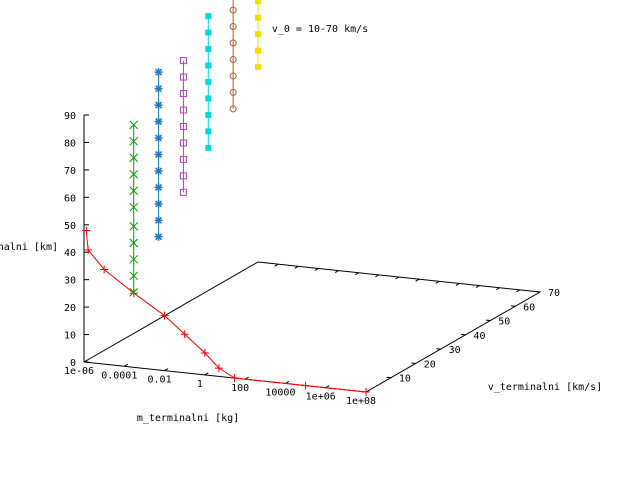 This screenshot has width=640, height=480. Describe the element at coordinates (70, 198) in the screenshot. I see `z-tick-label: 60` at that location.